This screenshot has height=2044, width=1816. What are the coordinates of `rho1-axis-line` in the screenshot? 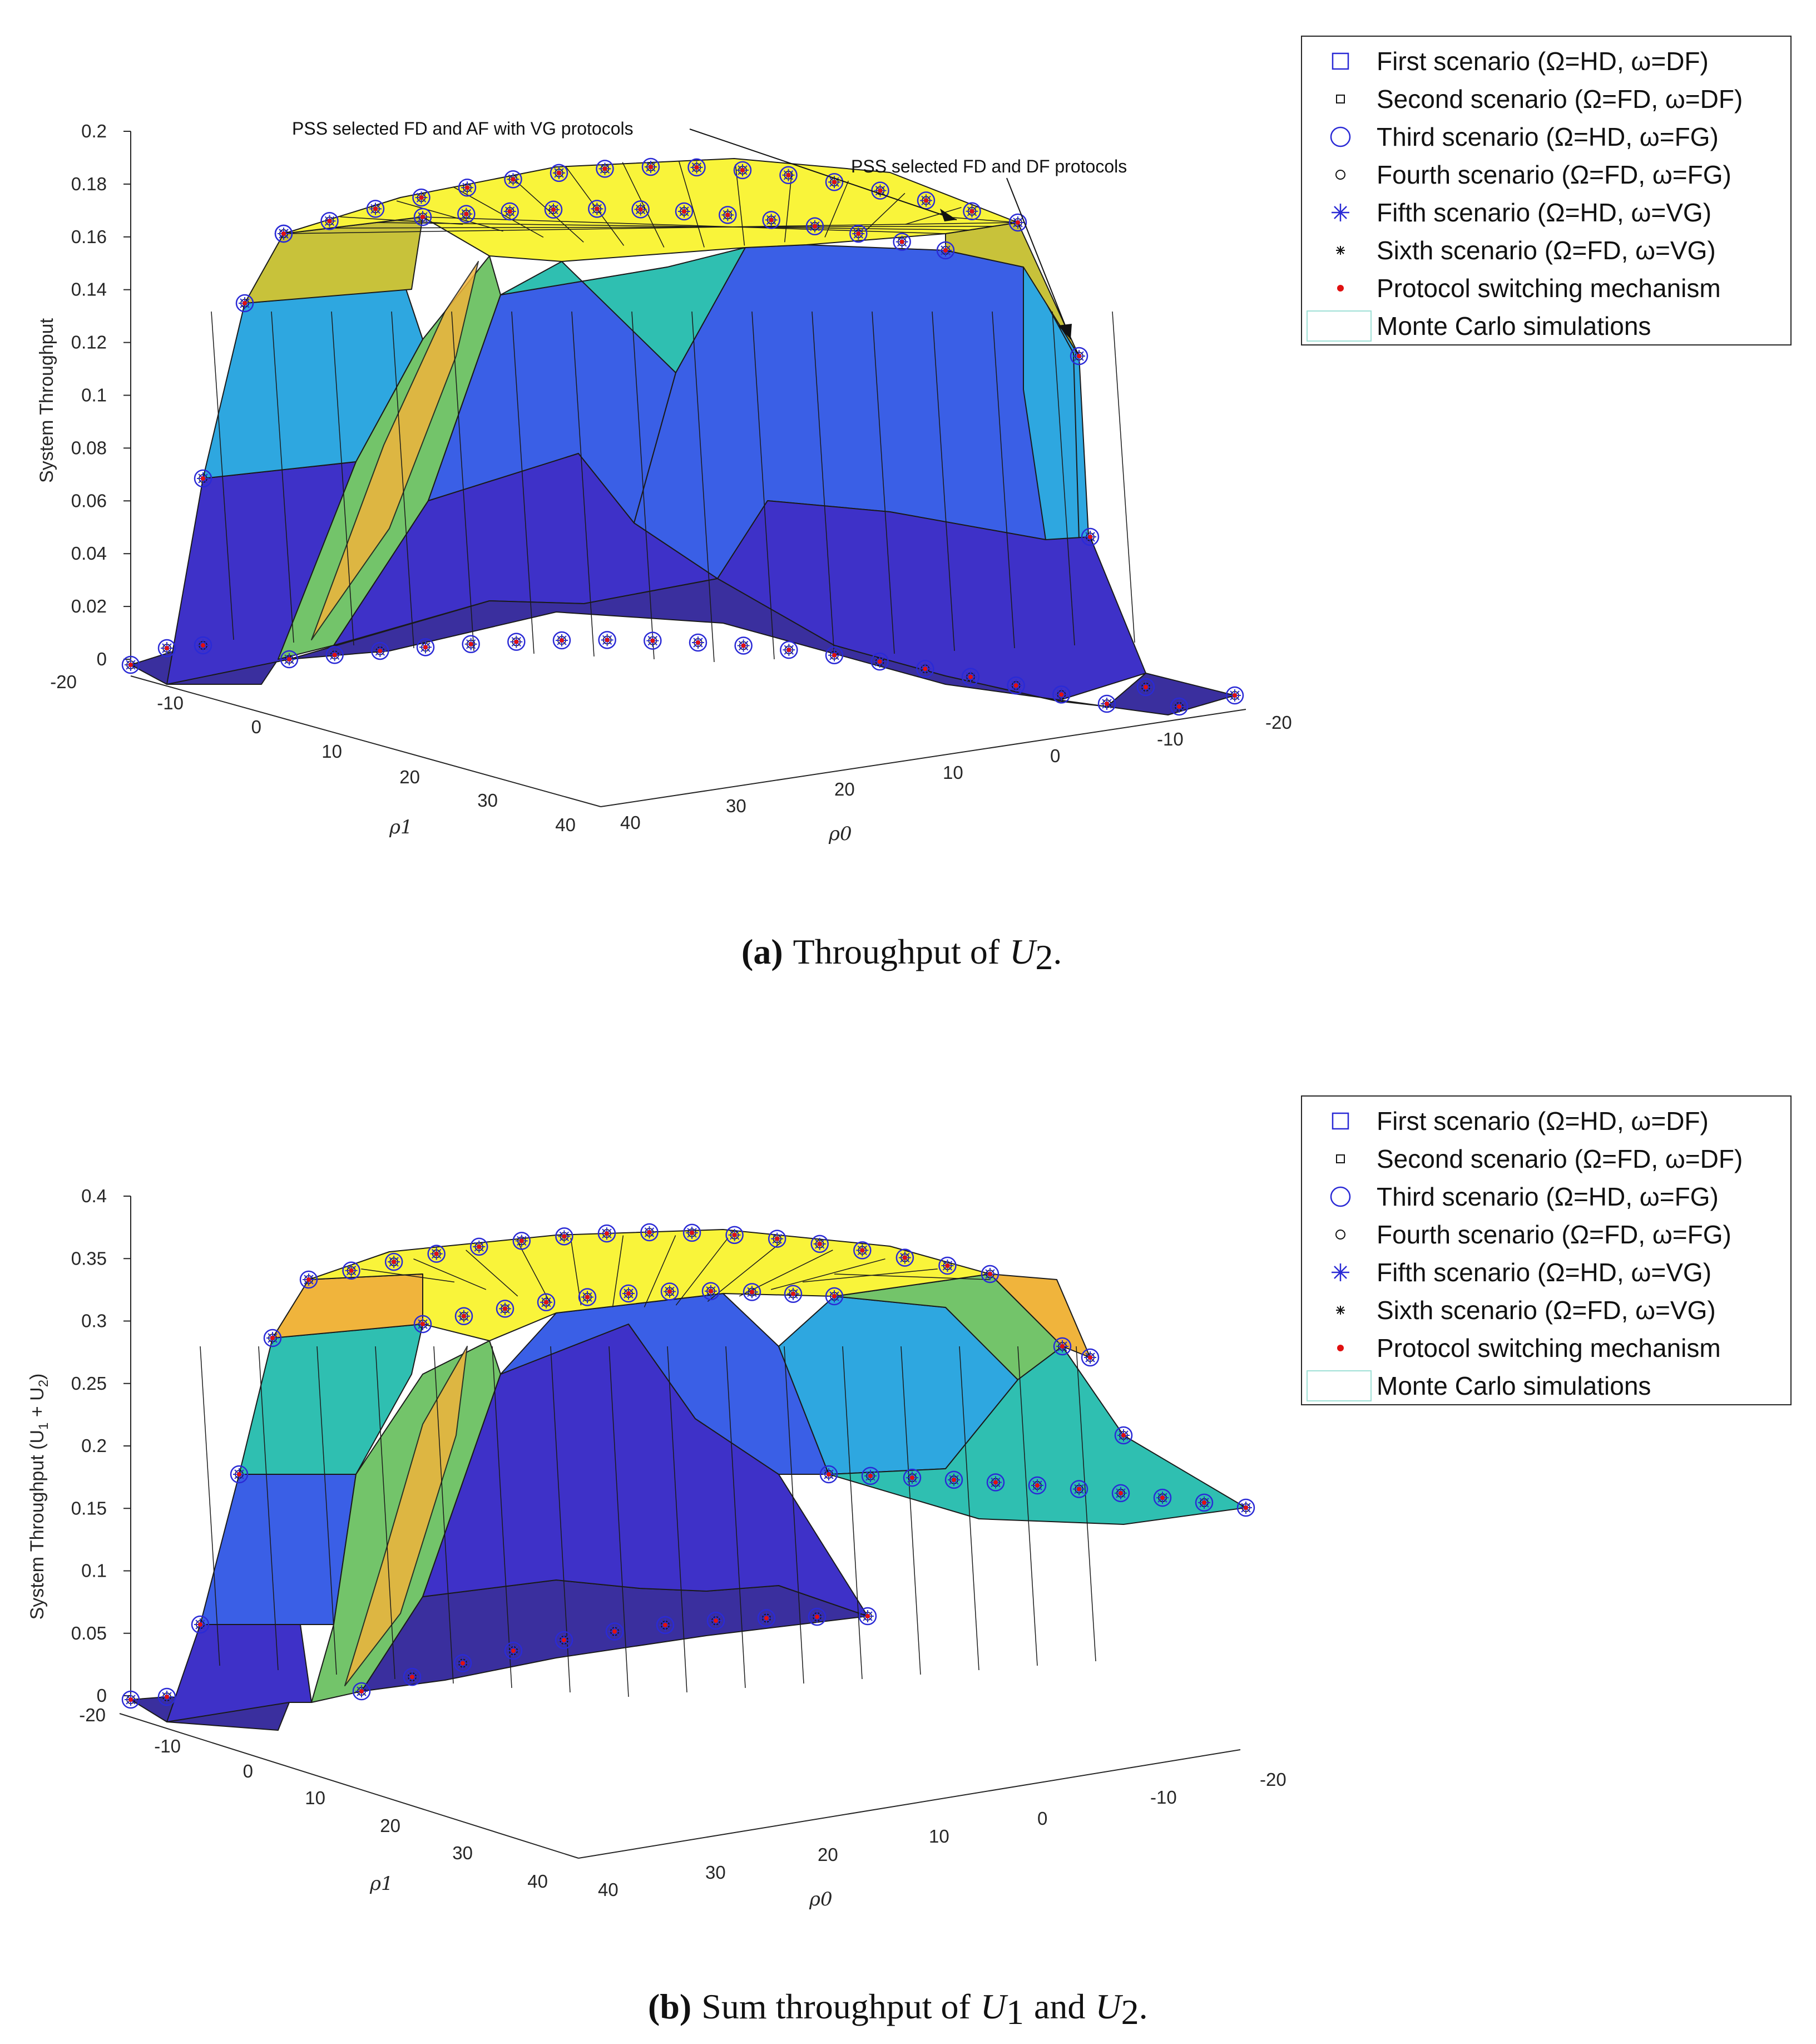 It's located at (365, 741).